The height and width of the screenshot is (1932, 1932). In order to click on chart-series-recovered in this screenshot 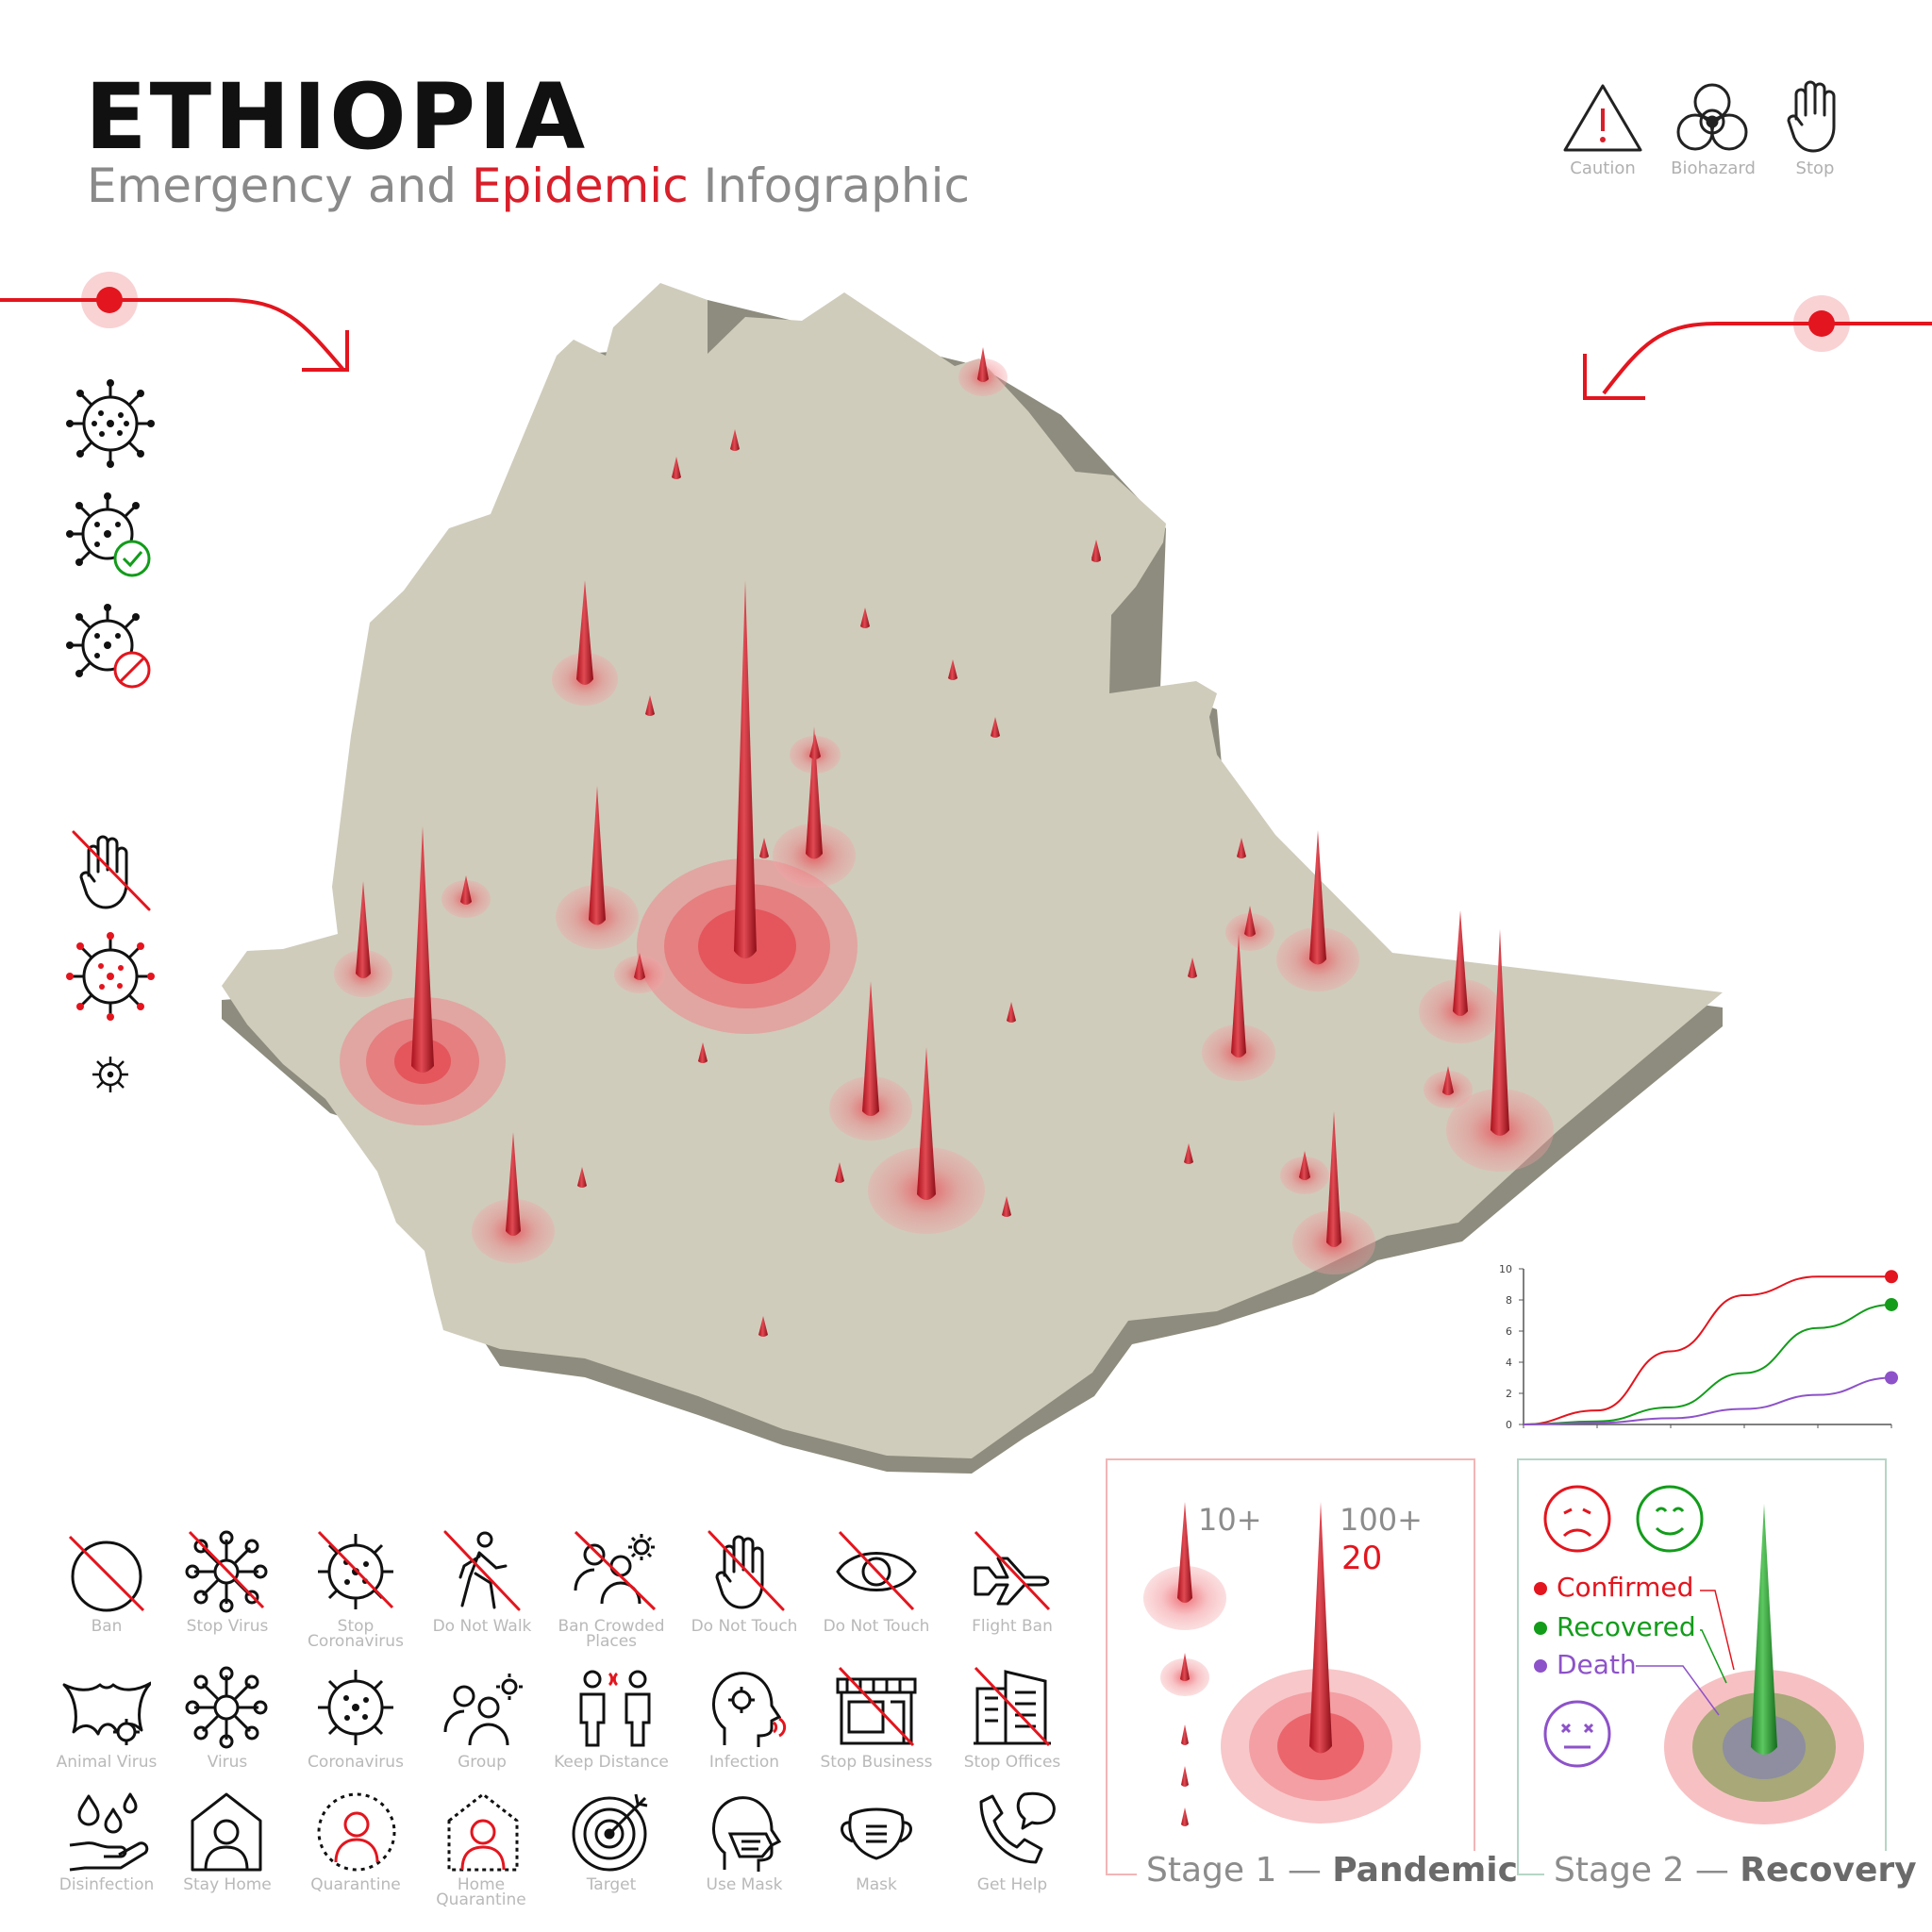, I will do `click(1708, 1364)`.